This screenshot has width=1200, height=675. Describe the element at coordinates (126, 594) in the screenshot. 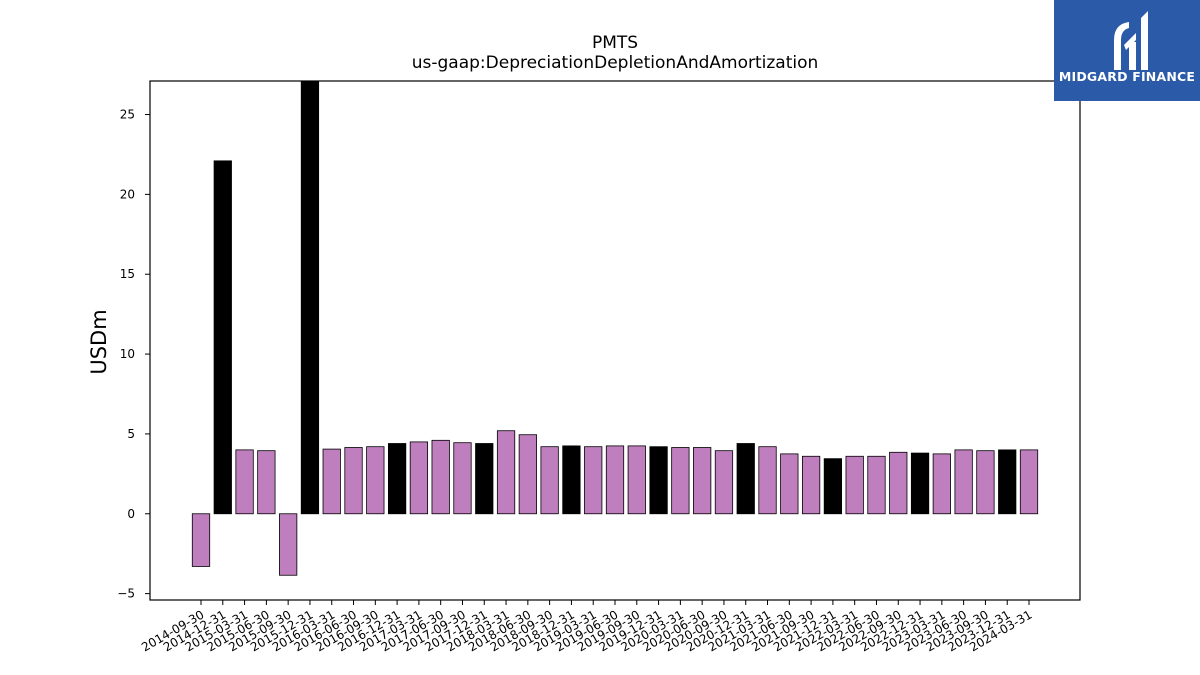

I see `y-tick-label: −5` at that location.